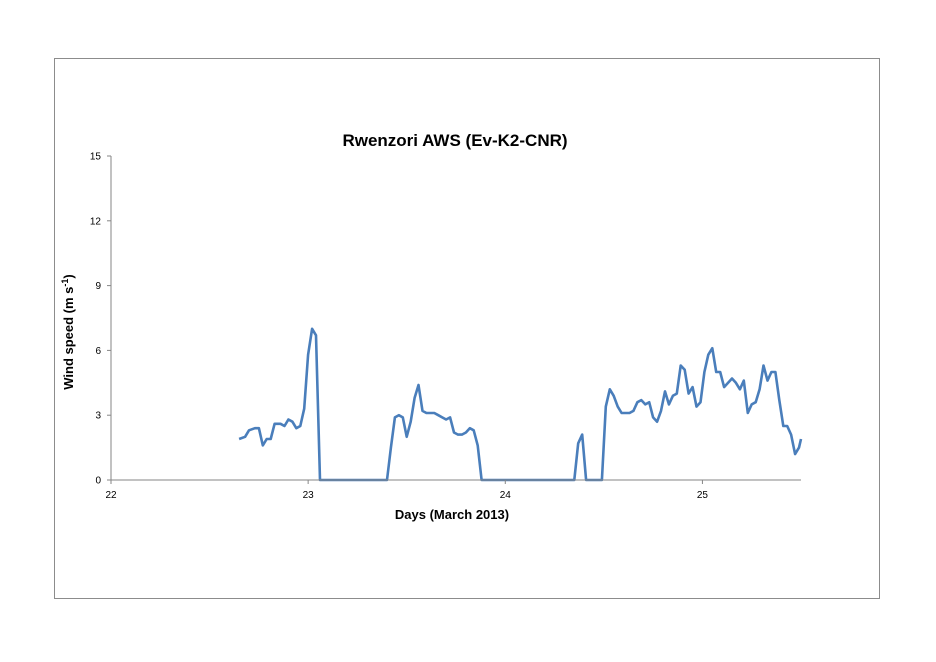 This screenshot has width=936, height=662. I want to click on y-axis-ticks: 0 3 6 9 12 15, so click(100, 319).